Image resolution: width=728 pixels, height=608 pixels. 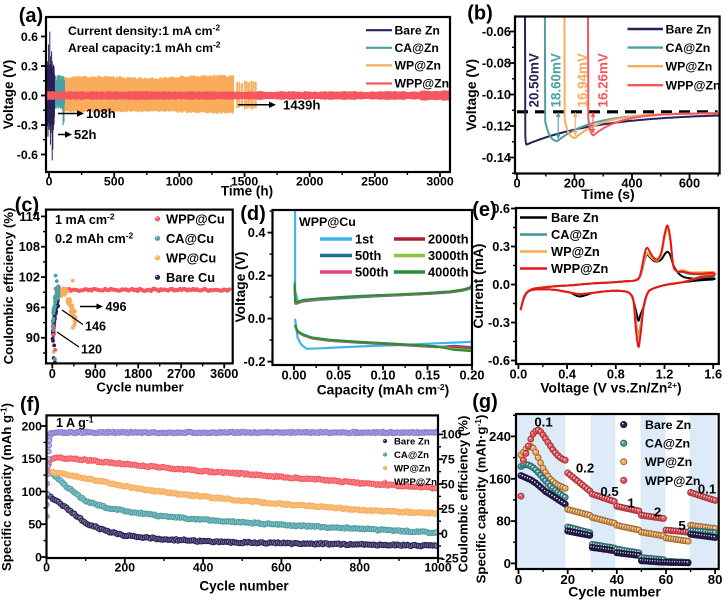 I want to click on svg-text: (g), so click(x=485, y=402).